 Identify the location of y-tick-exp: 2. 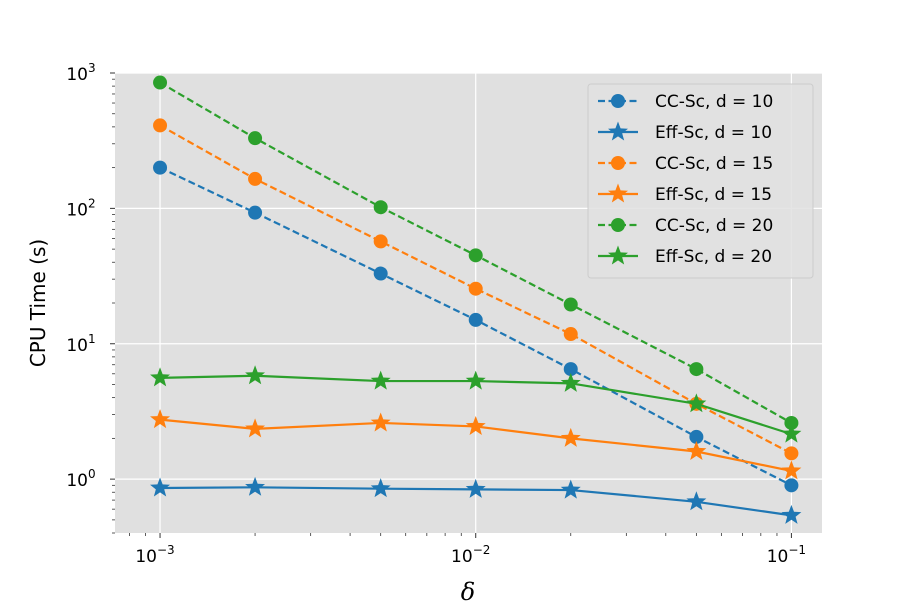
(92, 203).